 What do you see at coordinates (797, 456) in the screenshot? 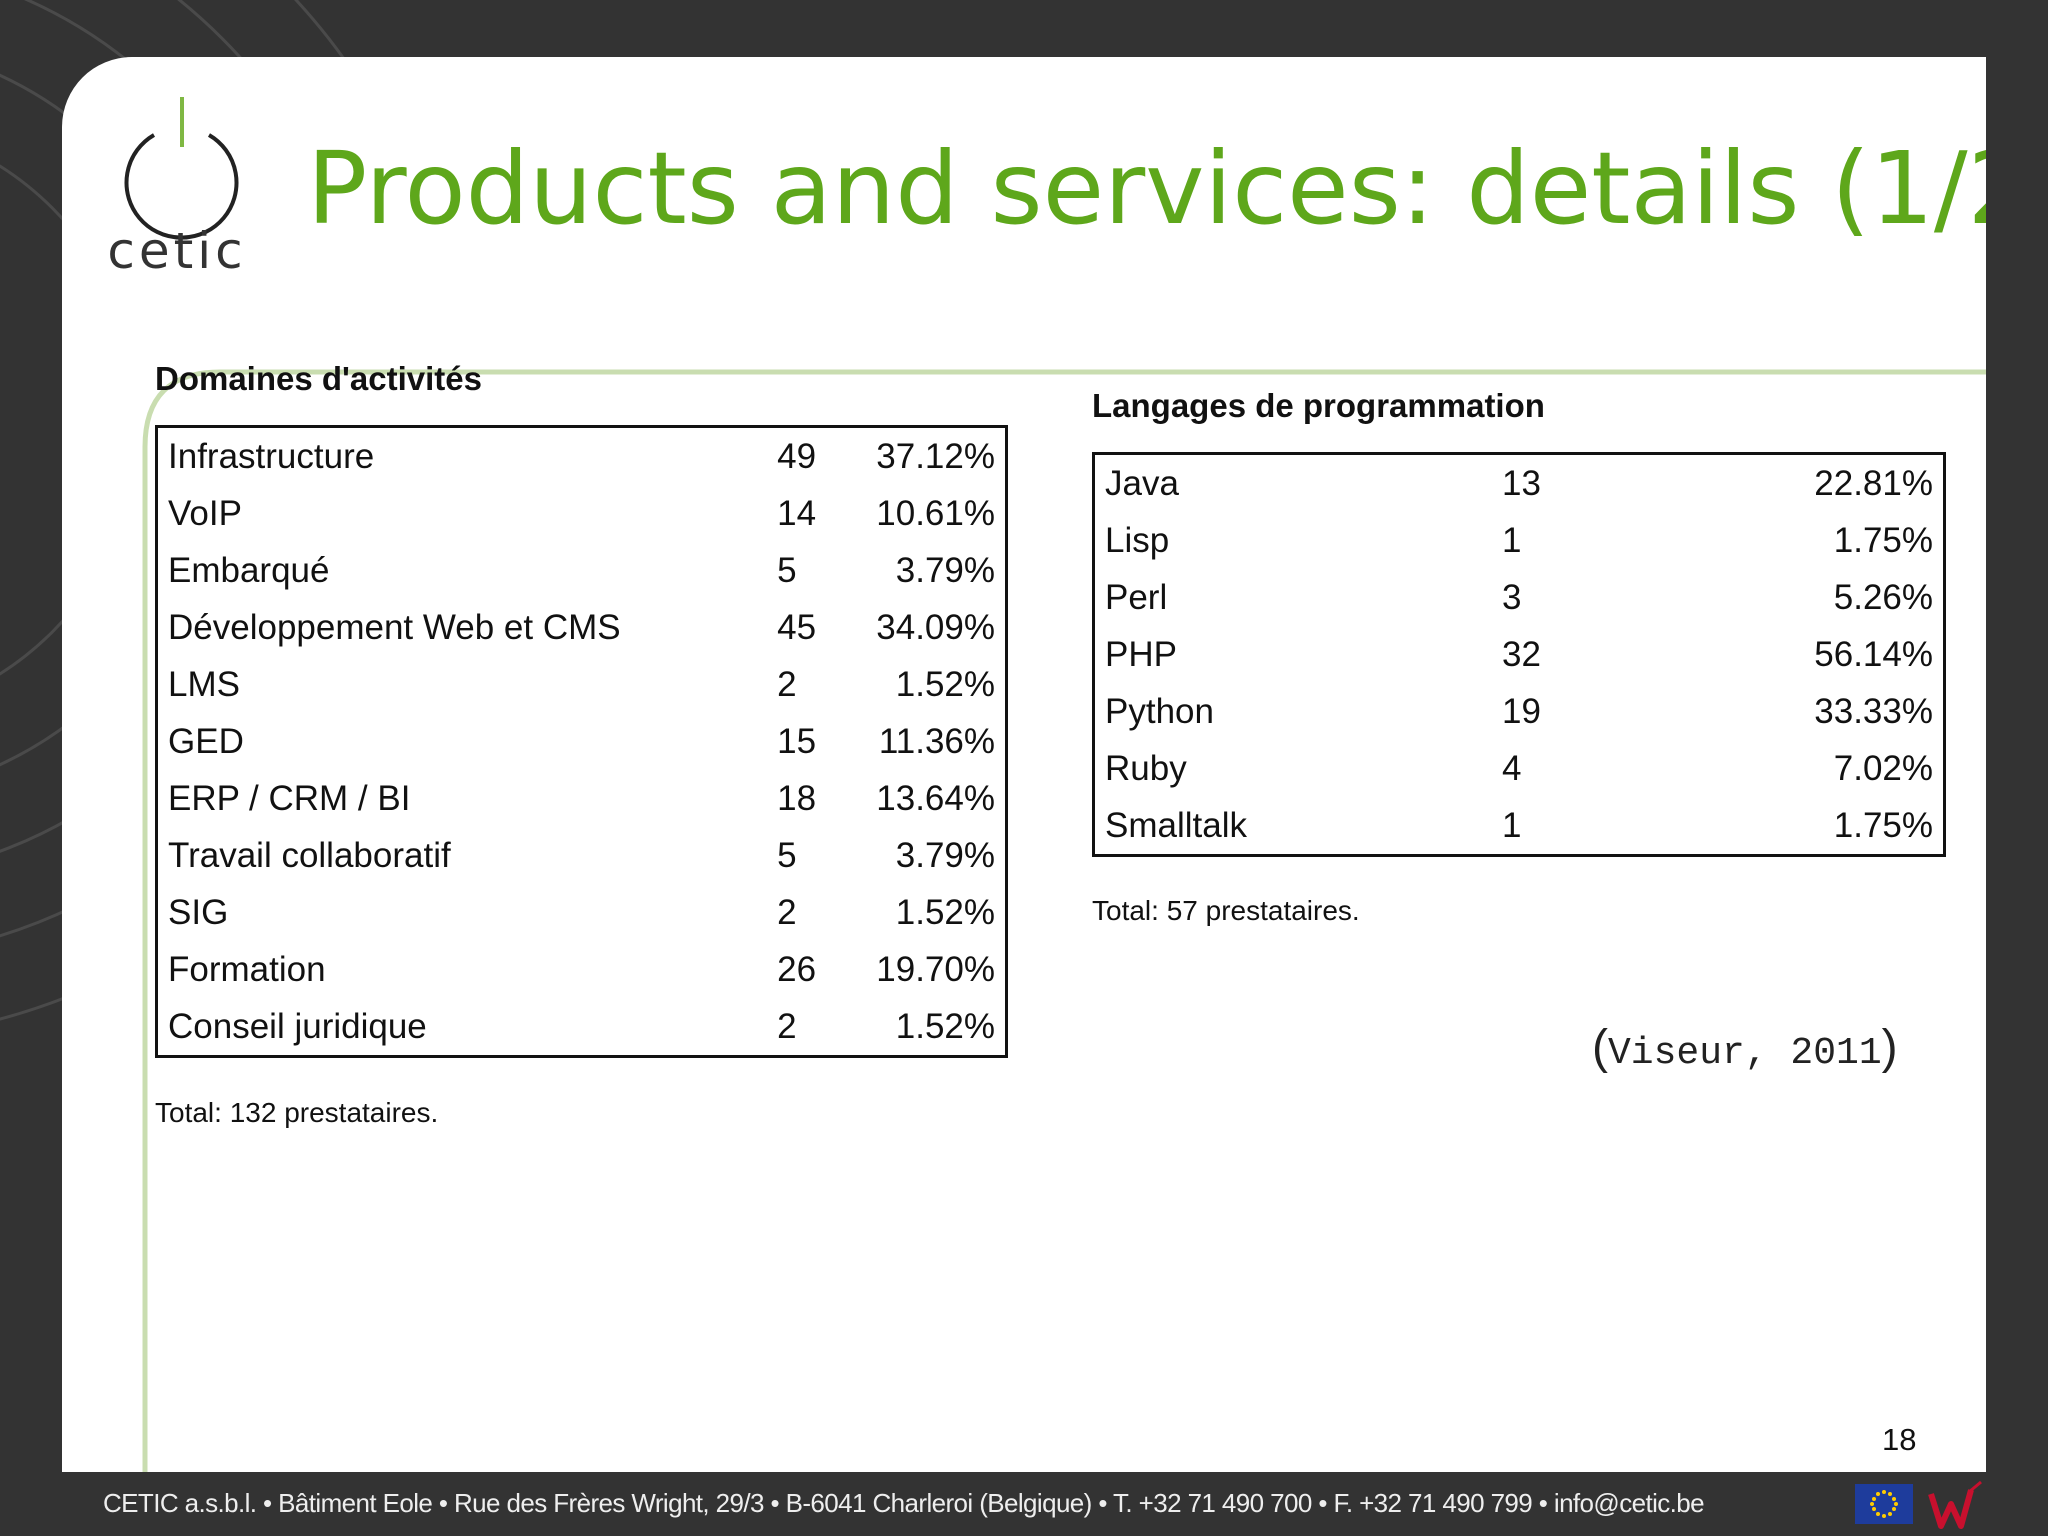
I see `domaines-count-cell: 49` at bounding box center [797, 456].